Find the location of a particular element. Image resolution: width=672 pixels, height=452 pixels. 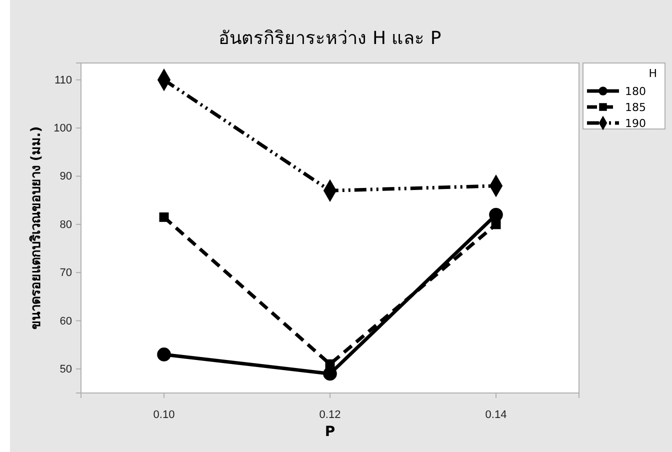

legend-label: 185 is located at coordinates (635, 107).